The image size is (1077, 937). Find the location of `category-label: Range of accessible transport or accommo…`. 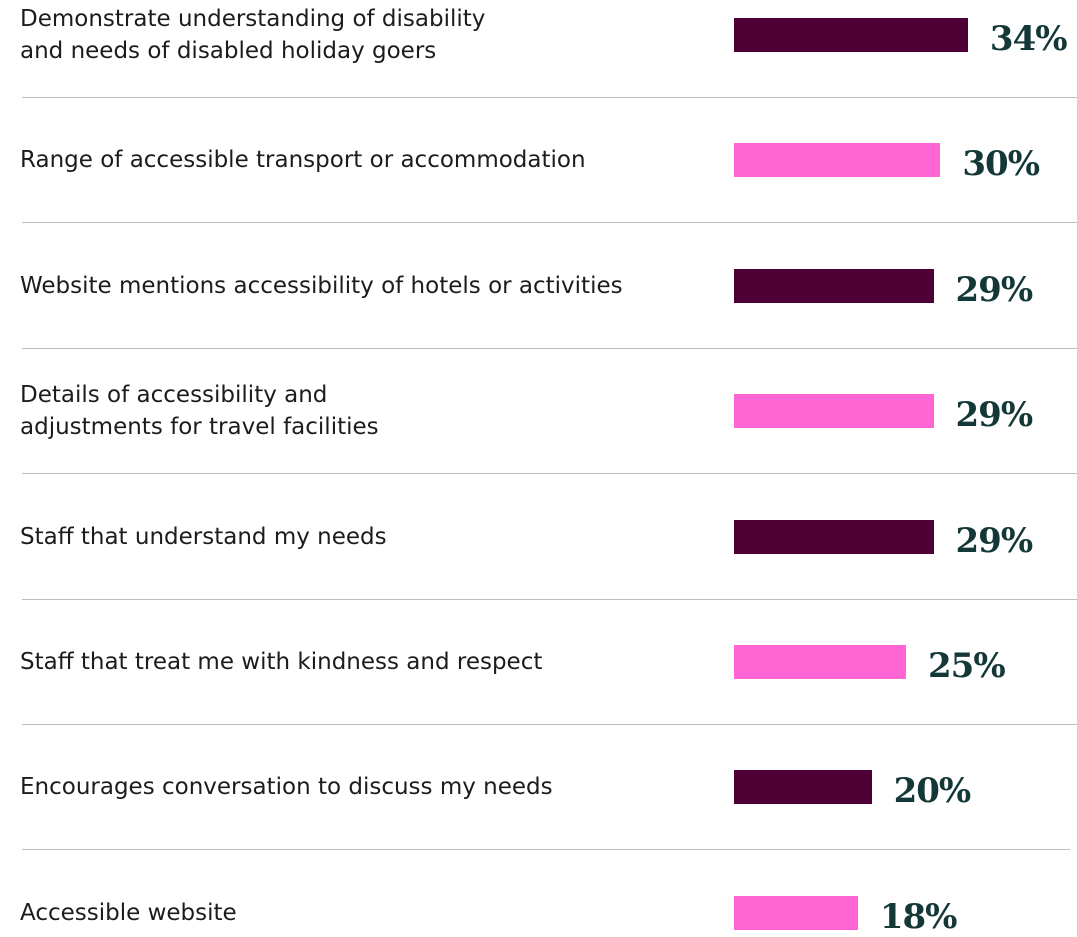

category-label: Range of accessible transport or accommo… is located at coordinates (303, 160).